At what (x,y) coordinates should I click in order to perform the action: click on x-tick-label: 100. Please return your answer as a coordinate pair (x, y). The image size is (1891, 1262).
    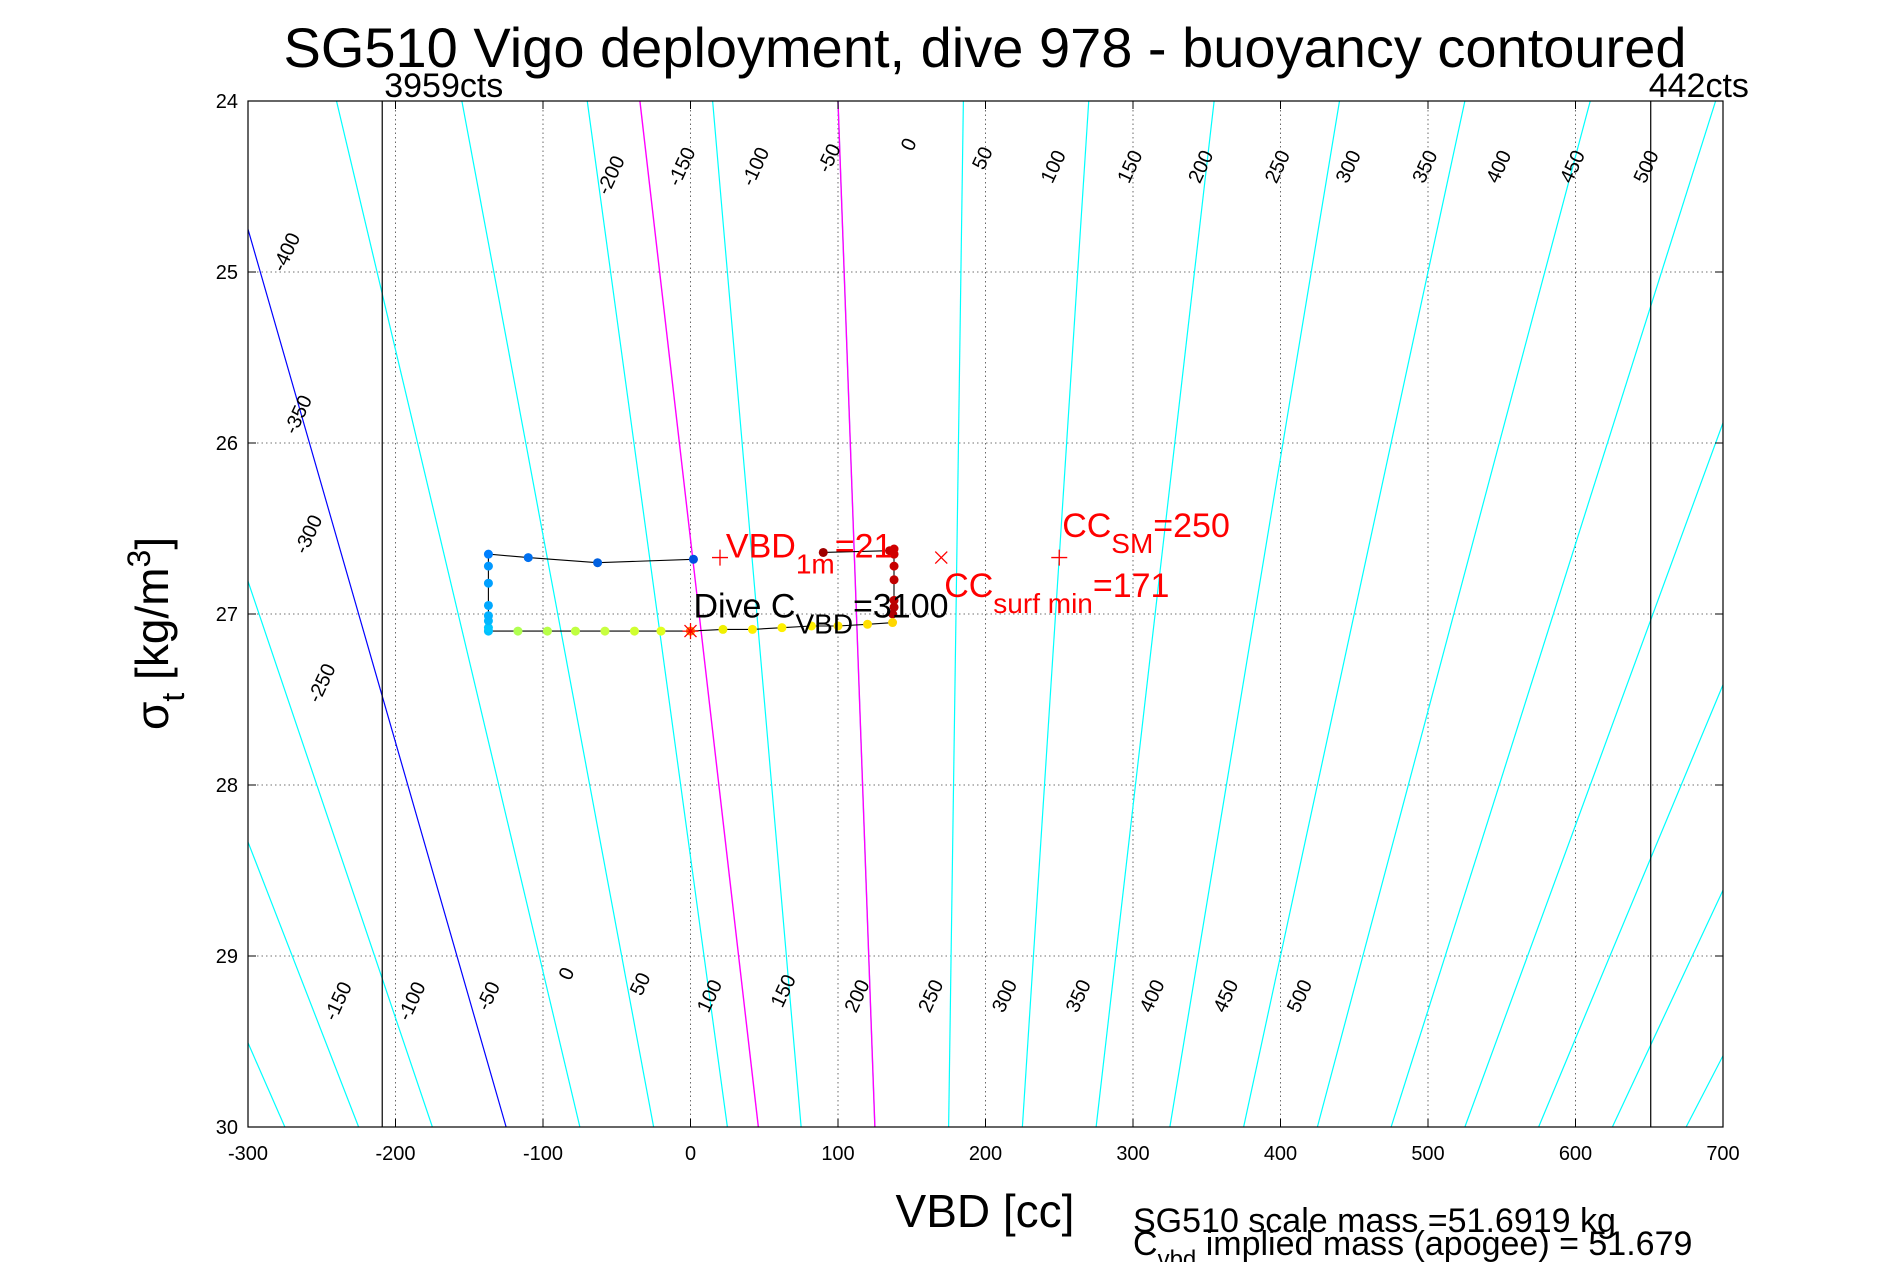
    Looking at the image, I should click on (837, 1154).